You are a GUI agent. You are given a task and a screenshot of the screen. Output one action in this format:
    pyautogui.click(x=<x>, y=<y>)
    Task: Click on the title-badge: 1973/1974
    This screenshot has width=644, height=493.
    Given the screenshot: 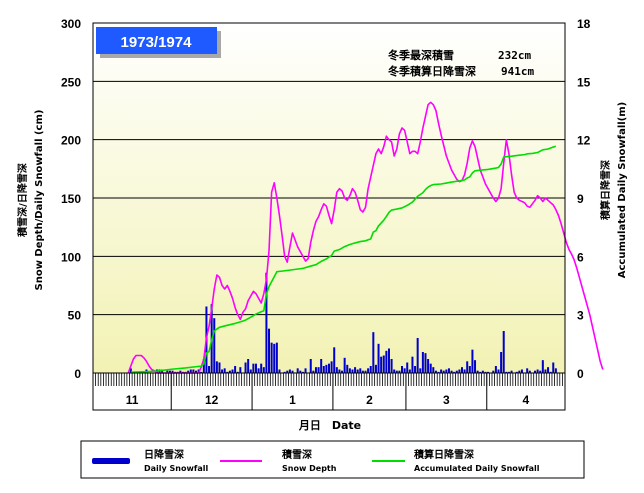 What is the action you would take?
    pyautogui.click(x=158, y=42)
    